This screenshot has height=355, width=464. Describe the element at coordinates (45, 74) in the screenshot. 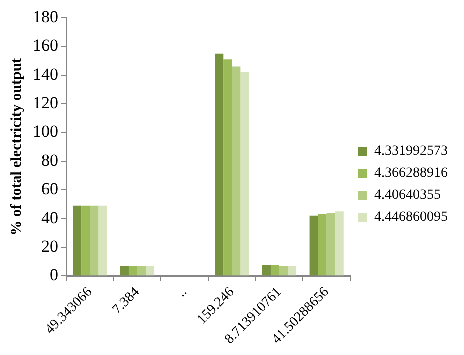

I see `y-tick-label: 140` at that location.